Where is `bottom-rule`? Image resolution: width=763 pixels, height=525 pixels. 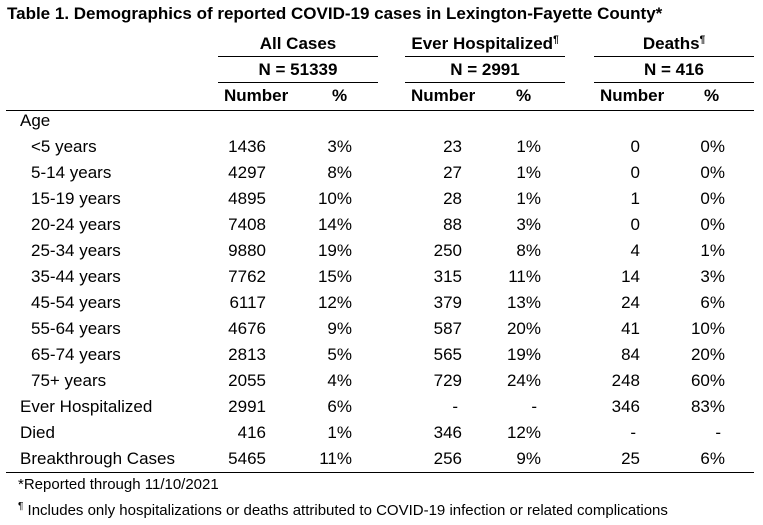
bottom-rule is located at coordinates (380, 472).